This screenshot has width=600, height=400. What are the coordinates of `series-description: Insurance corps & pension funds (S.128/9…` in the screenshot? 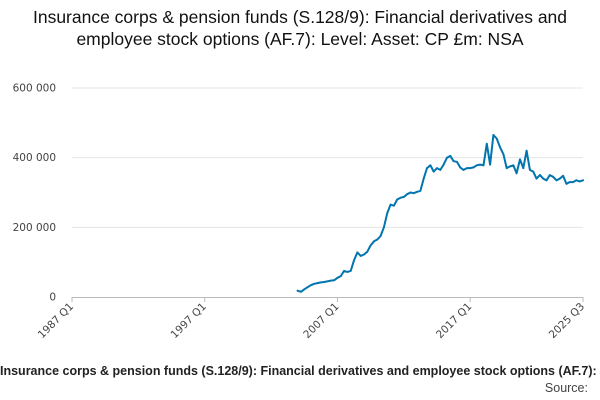 It's located at (300, 371).